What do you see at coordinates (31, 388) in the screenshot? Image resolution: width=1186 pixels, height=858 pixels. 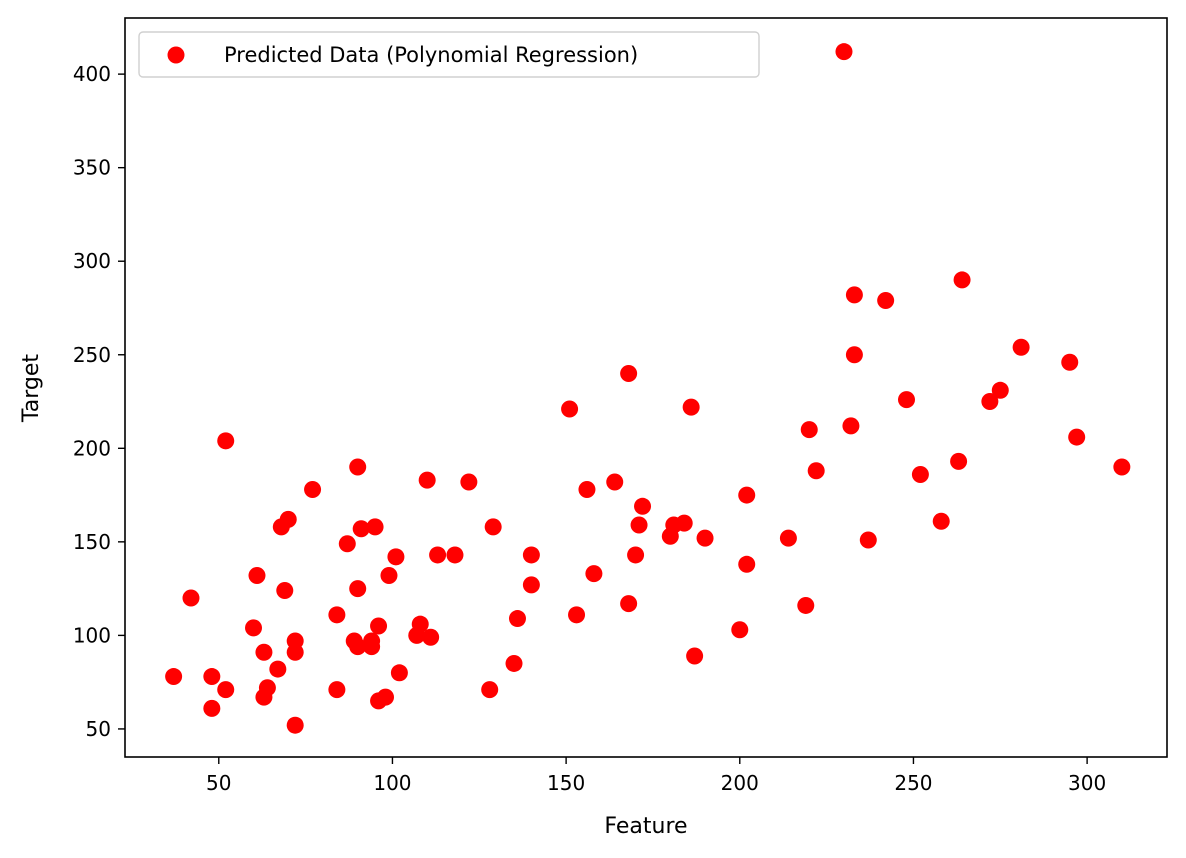 I see `y-axis-label: Target` at bounding box center [31, 388].